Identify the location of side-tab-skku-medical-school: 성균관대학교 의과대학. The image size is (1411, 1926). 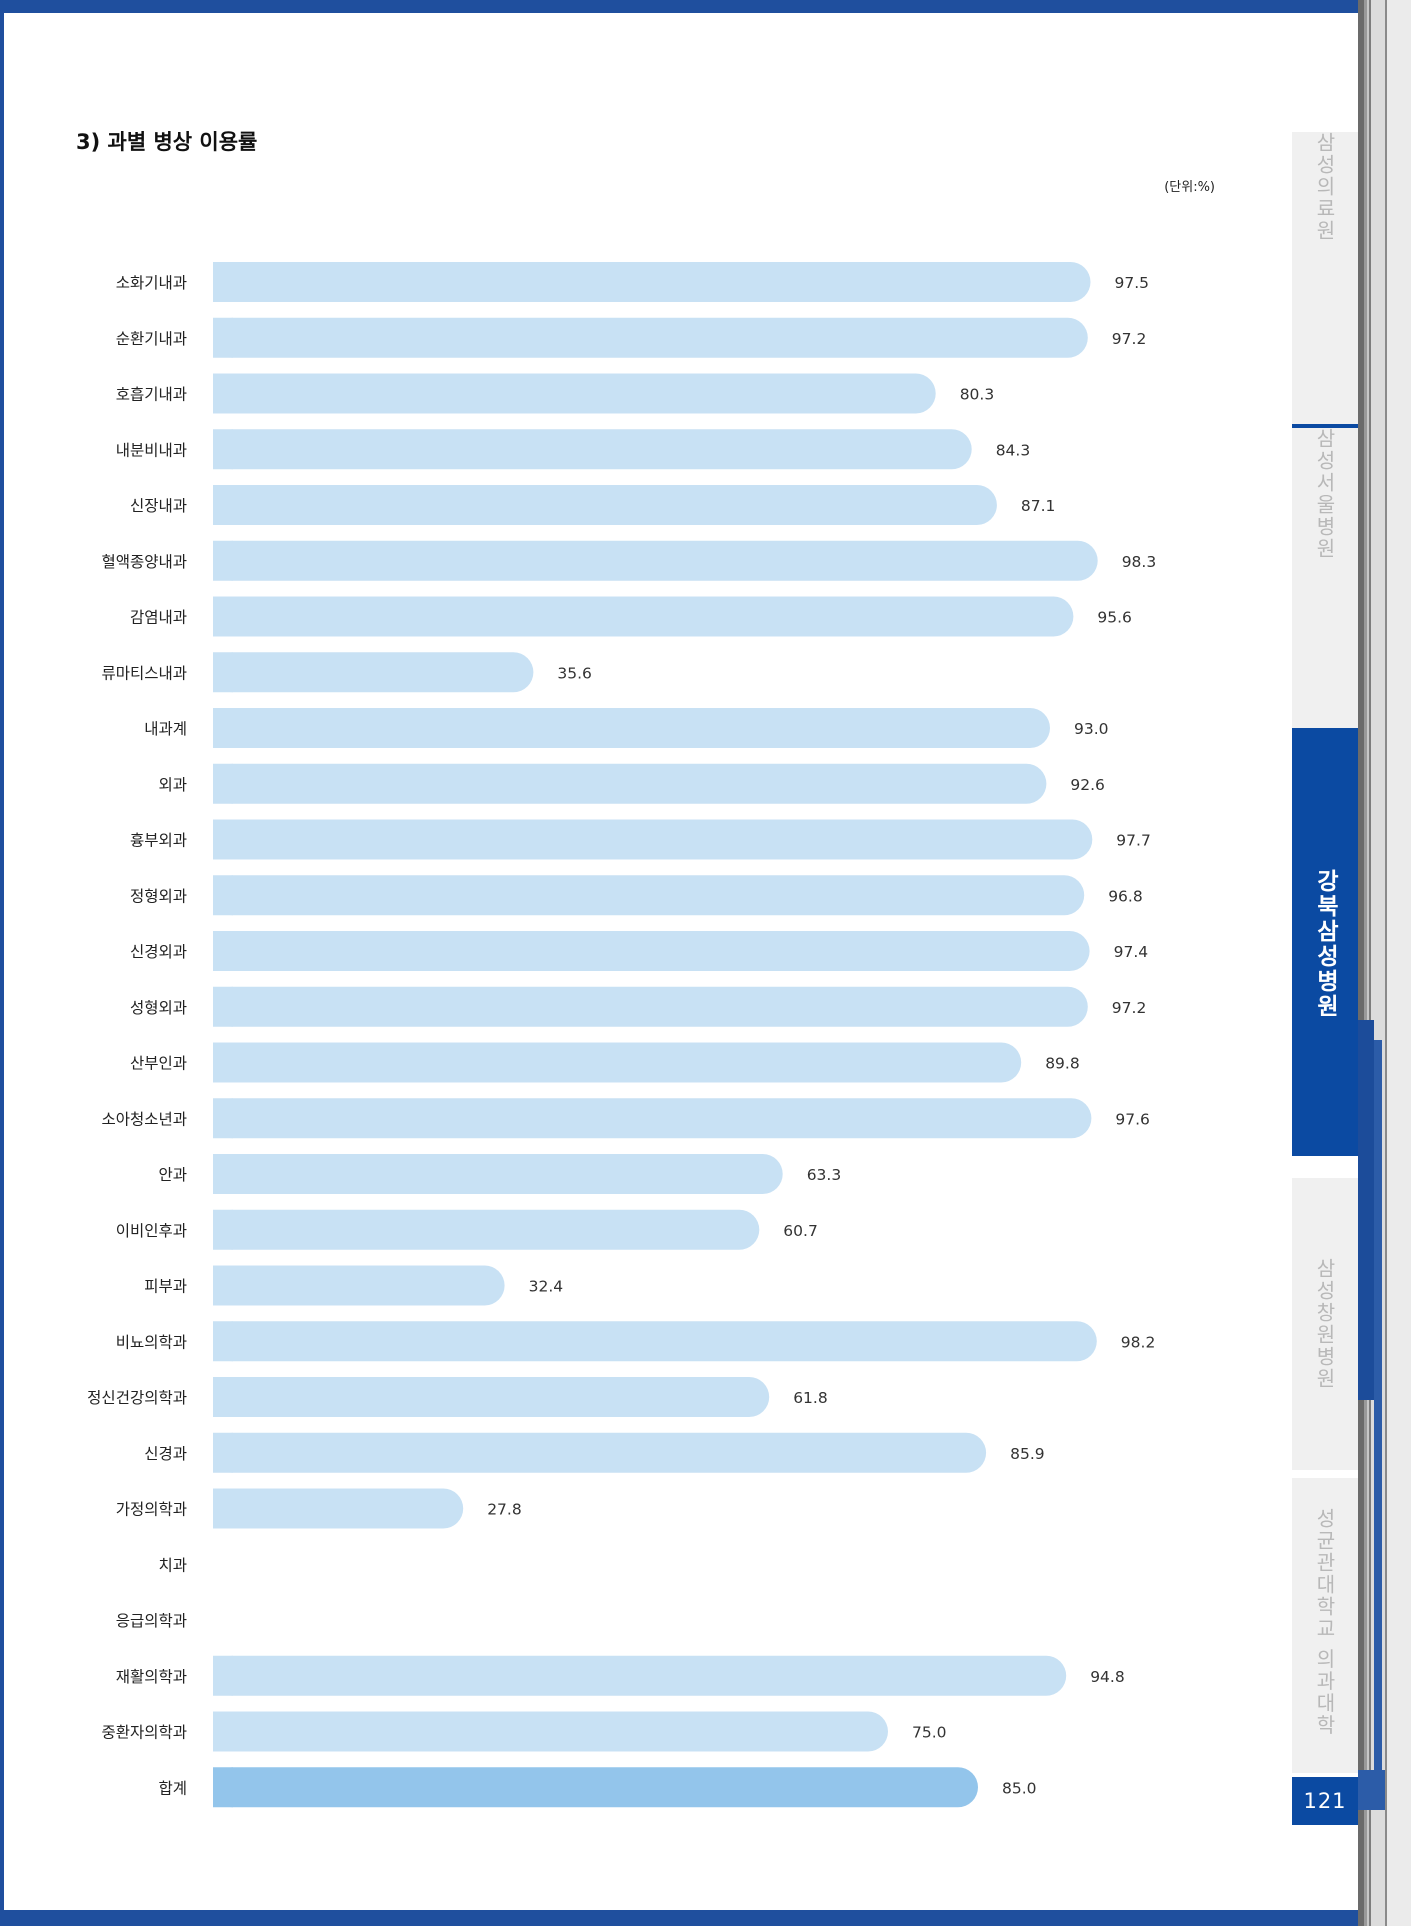
(1325, 1625).